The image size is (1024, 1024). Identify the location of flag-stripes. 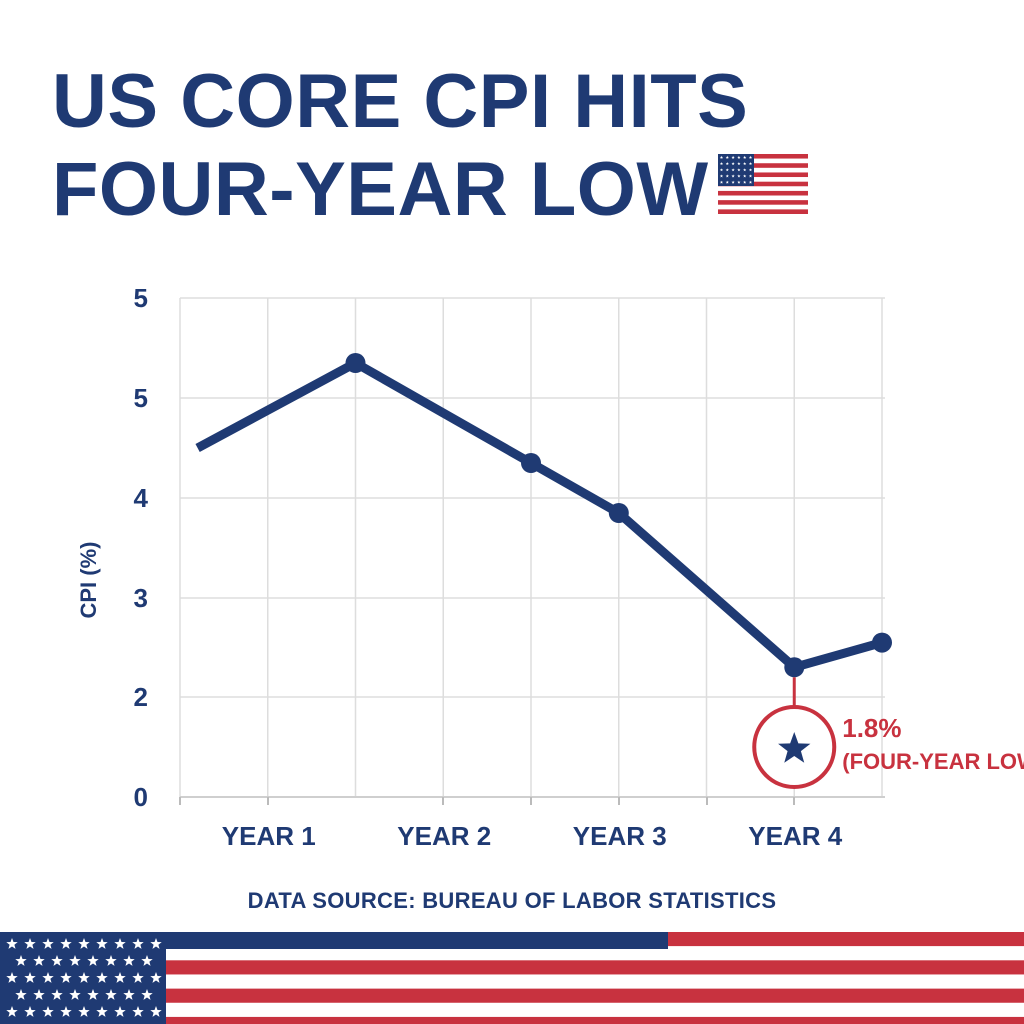
(763, 184).